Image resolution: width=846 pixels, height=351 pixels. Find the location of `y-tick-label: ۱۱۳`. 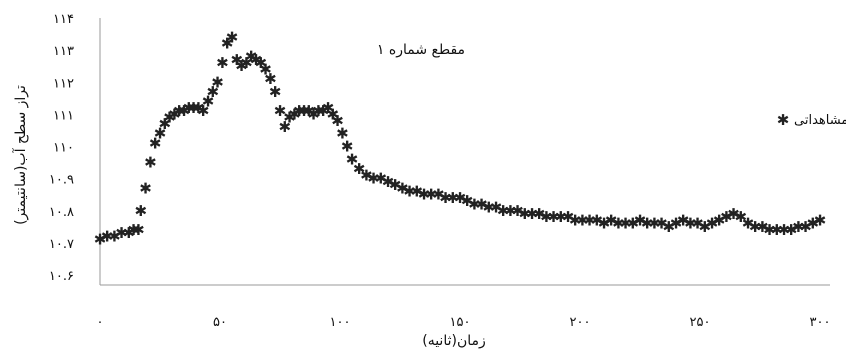

y-tick-label: ۱۱۳ is located at coordinates (63, 51).